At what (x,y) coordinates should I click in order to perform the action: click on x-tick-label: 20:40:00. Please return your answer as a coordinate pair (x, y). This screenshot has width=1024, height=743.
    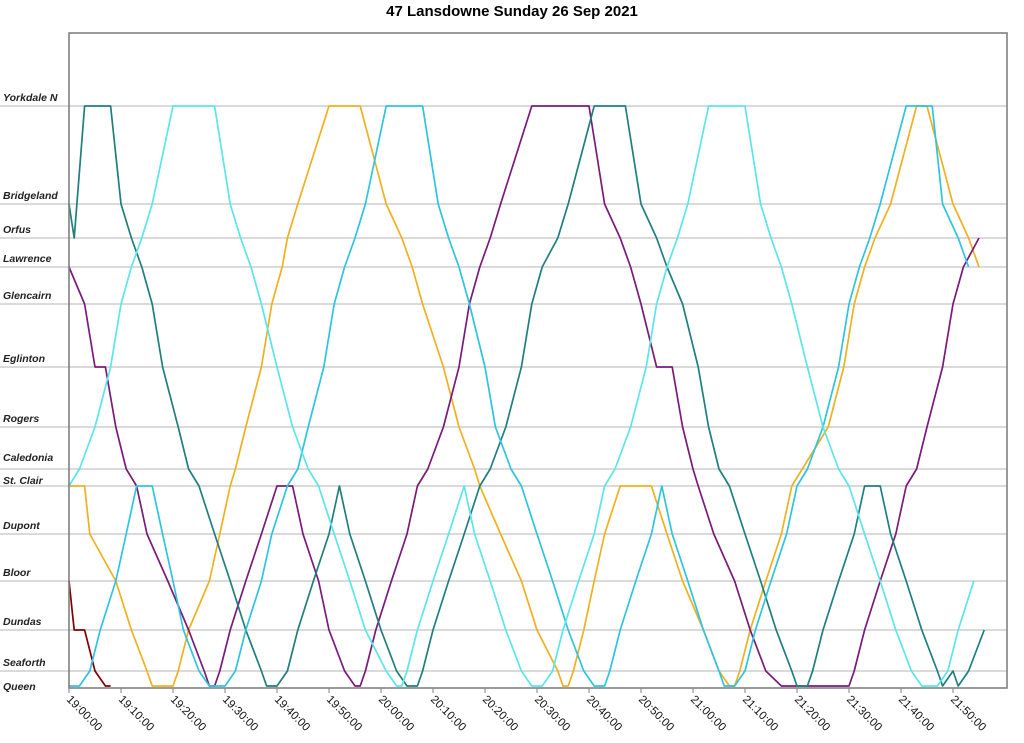
    Looking at the image, I should click on (604, 714).